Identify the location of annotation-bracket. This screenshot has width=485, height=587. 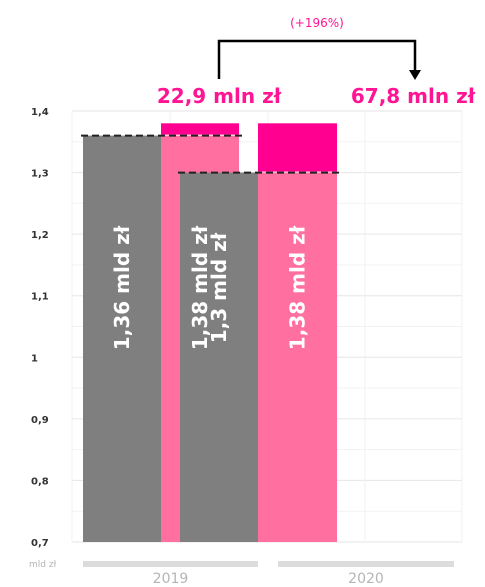
(317, 59).